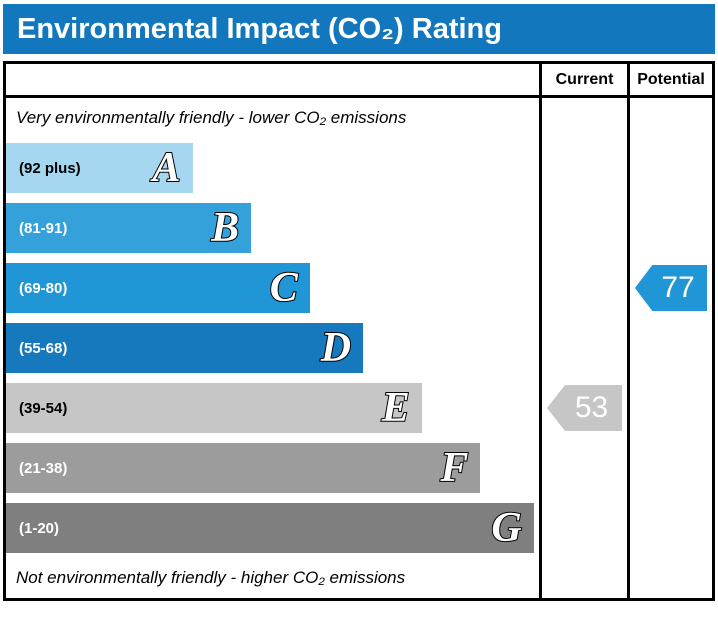  What do you see at coordinates (43, 288) in the screenshot?
I see `band-range-label: (69-80)` at bounding box center [43, 288].